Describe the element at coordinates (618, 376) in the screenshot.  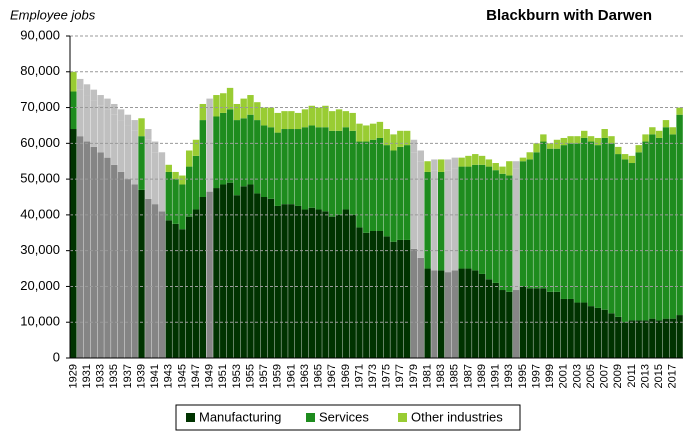
I see `x-tick-label: 2009` at that location.